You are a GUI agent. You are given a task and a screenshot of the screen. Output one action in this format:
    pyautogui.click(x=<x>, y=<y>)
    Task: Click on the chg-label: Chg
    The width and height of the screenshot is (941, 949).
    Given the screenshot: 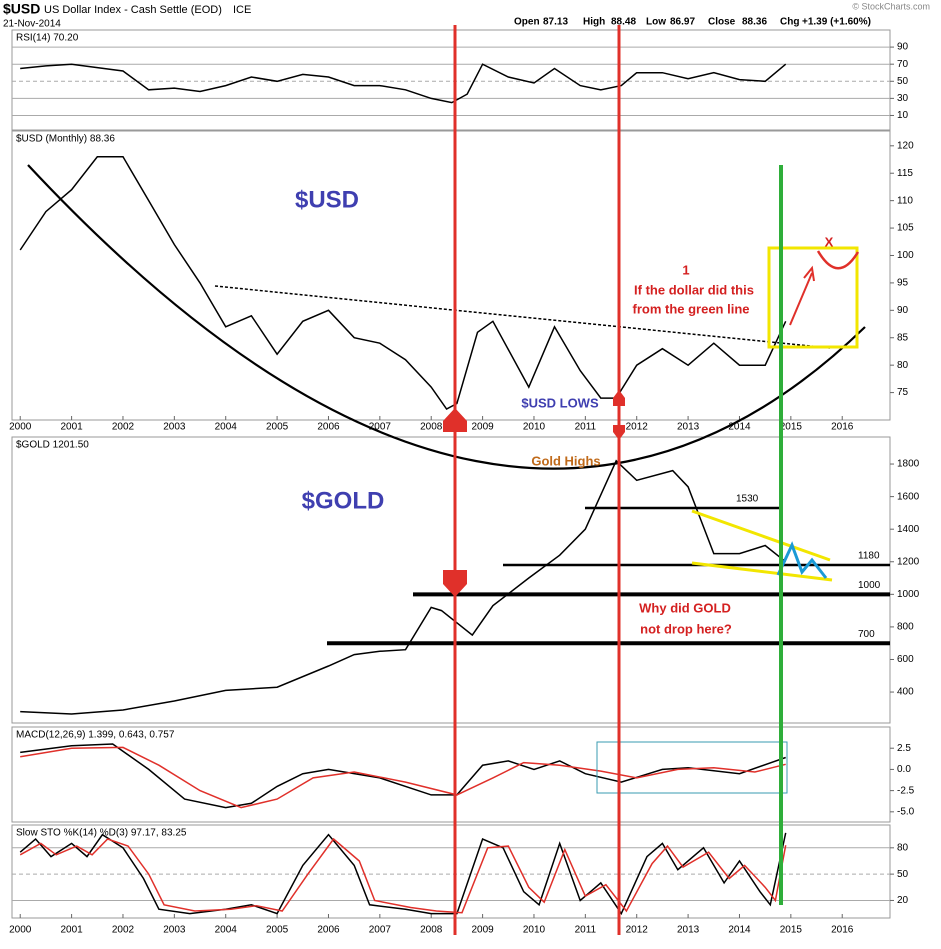 What is the action you would take?
    pyautogui.click(x=789, y=22)
    